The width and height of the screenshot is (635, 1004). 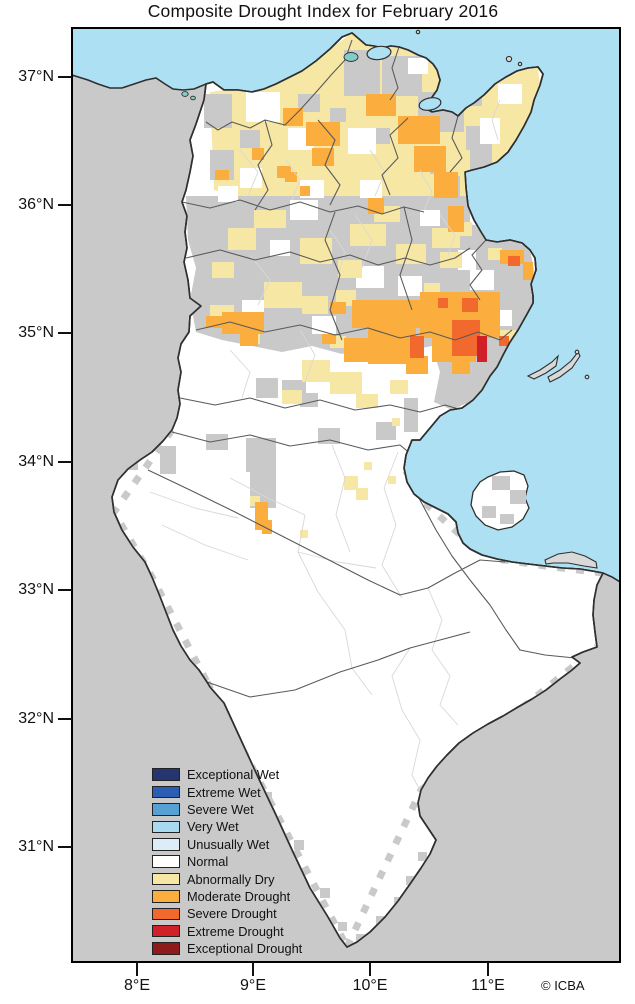 I want to click on legend-item: Extreme Wet, so click(x=227, y=791).